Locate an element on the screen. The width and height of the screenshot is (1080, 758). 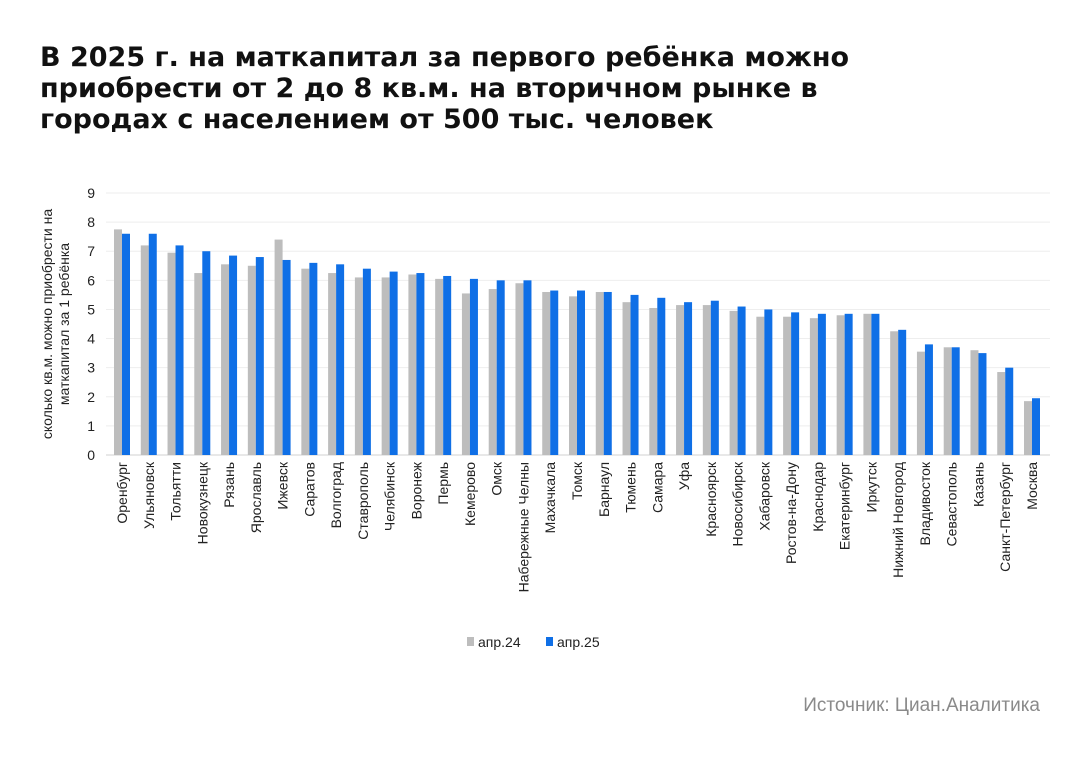
x-tick-label: Кемерово is located at coordinates (470, 494).